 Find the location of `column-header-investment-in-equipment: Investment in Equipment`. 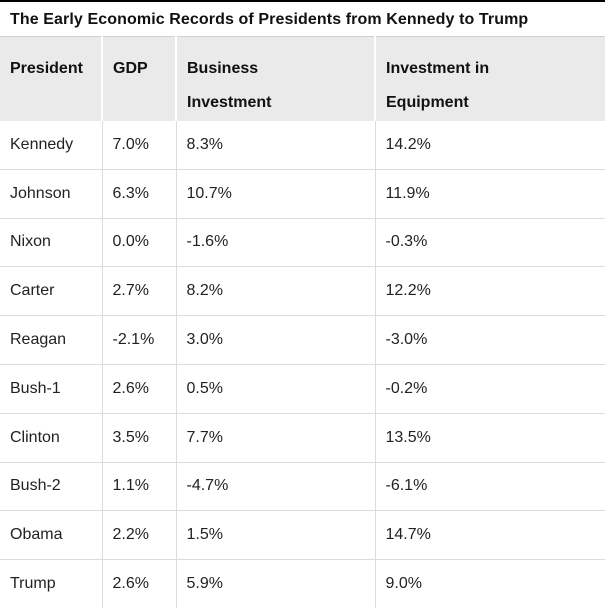

column-header-investment-in-equipment: Investment in Equipment is located at coordinates (489, 78).